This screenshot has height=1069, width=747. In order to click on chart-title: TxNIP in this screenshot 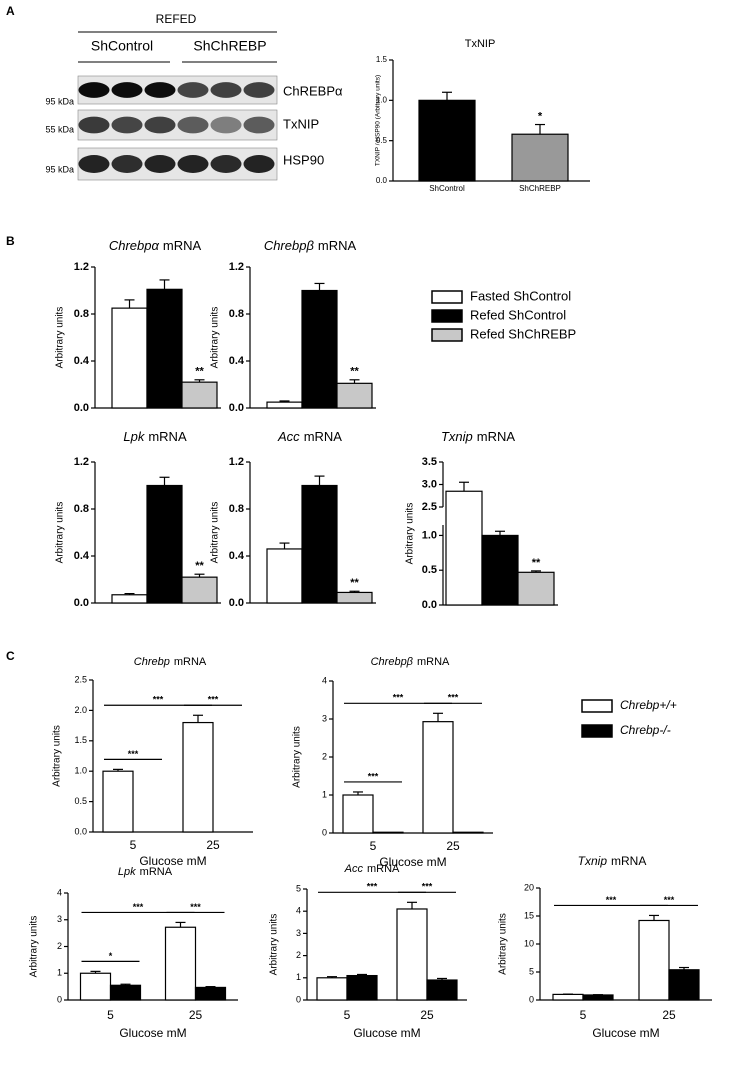, I will do `click(480, 44)`.